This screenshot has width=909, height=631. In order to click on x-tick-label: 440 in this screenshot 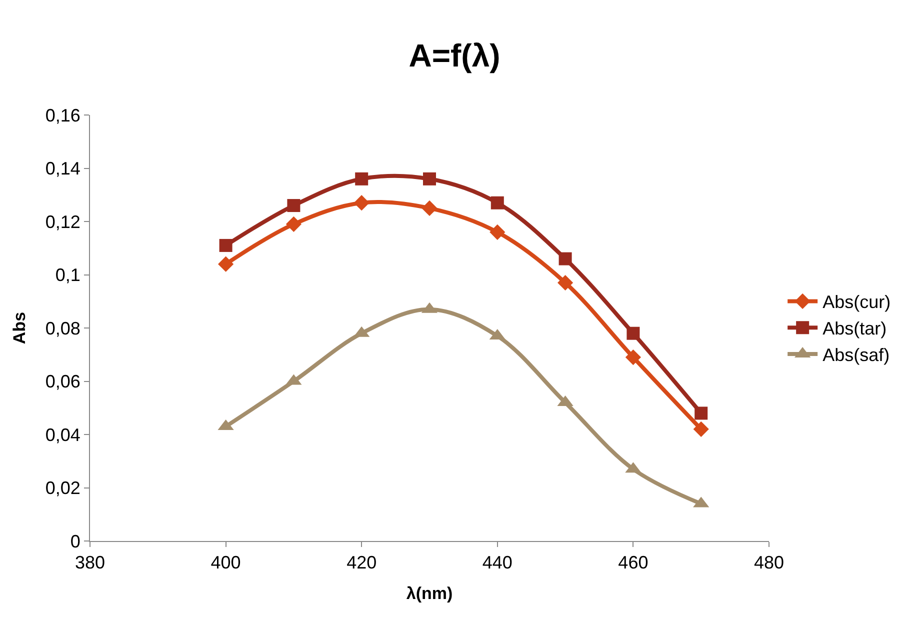, I will do `click(497, 562)`.